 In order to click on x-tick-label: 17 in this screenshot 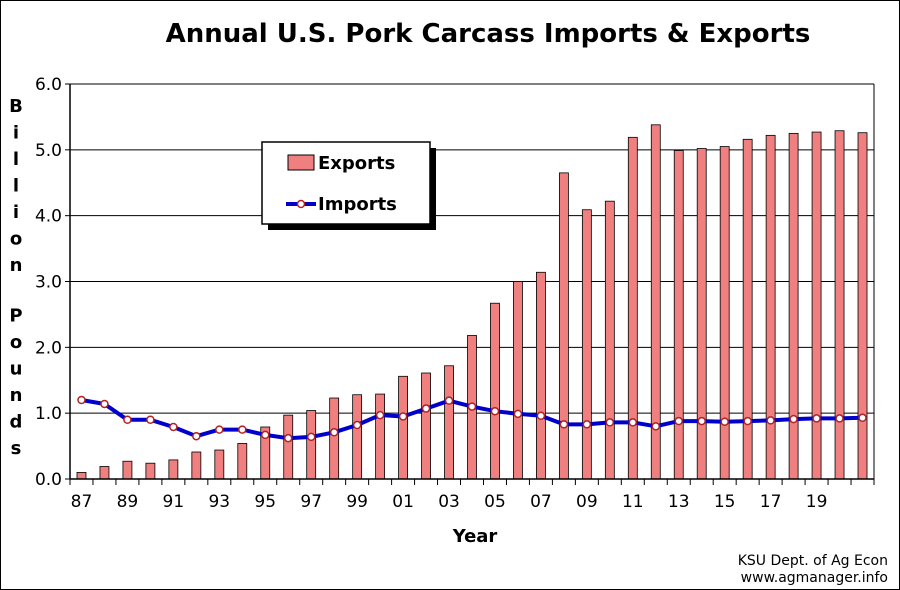, I will do `click(771, 502)`.